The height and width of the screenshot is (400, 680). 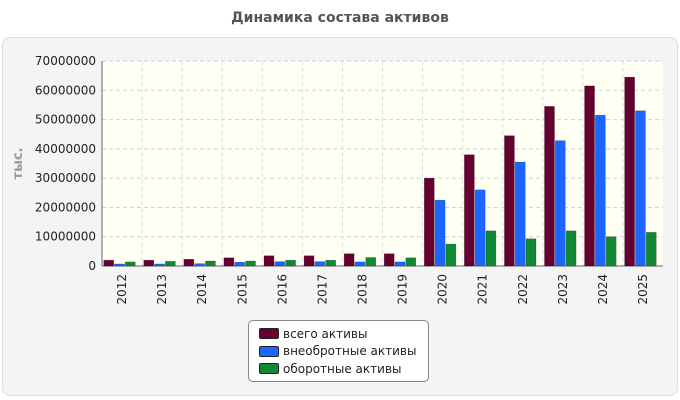 I want to click on legend-label-current: оборотные активы, so click(x=342, y=368).